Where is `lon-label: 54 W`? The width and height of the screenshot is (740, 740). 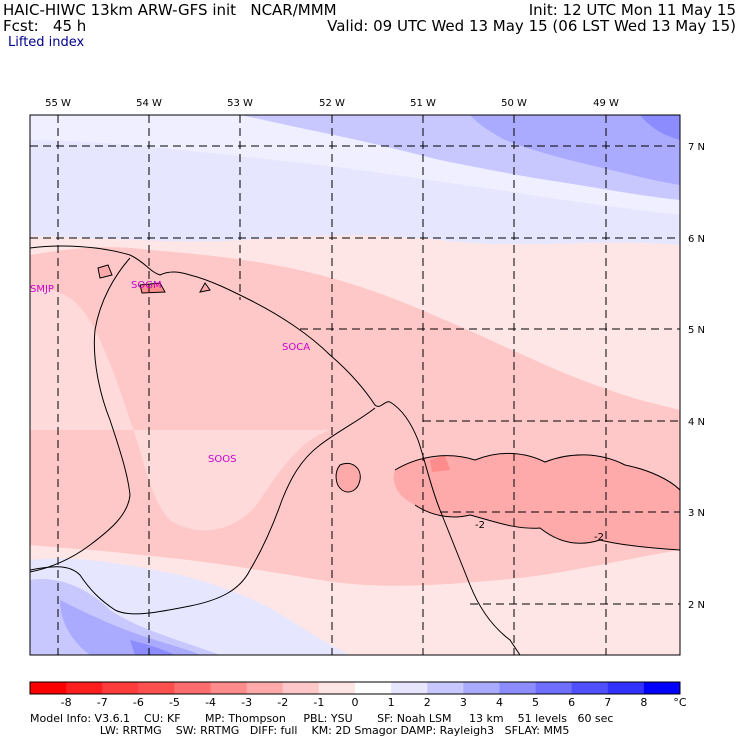 lon-label: 54 W is located at coordinates (149, 103).